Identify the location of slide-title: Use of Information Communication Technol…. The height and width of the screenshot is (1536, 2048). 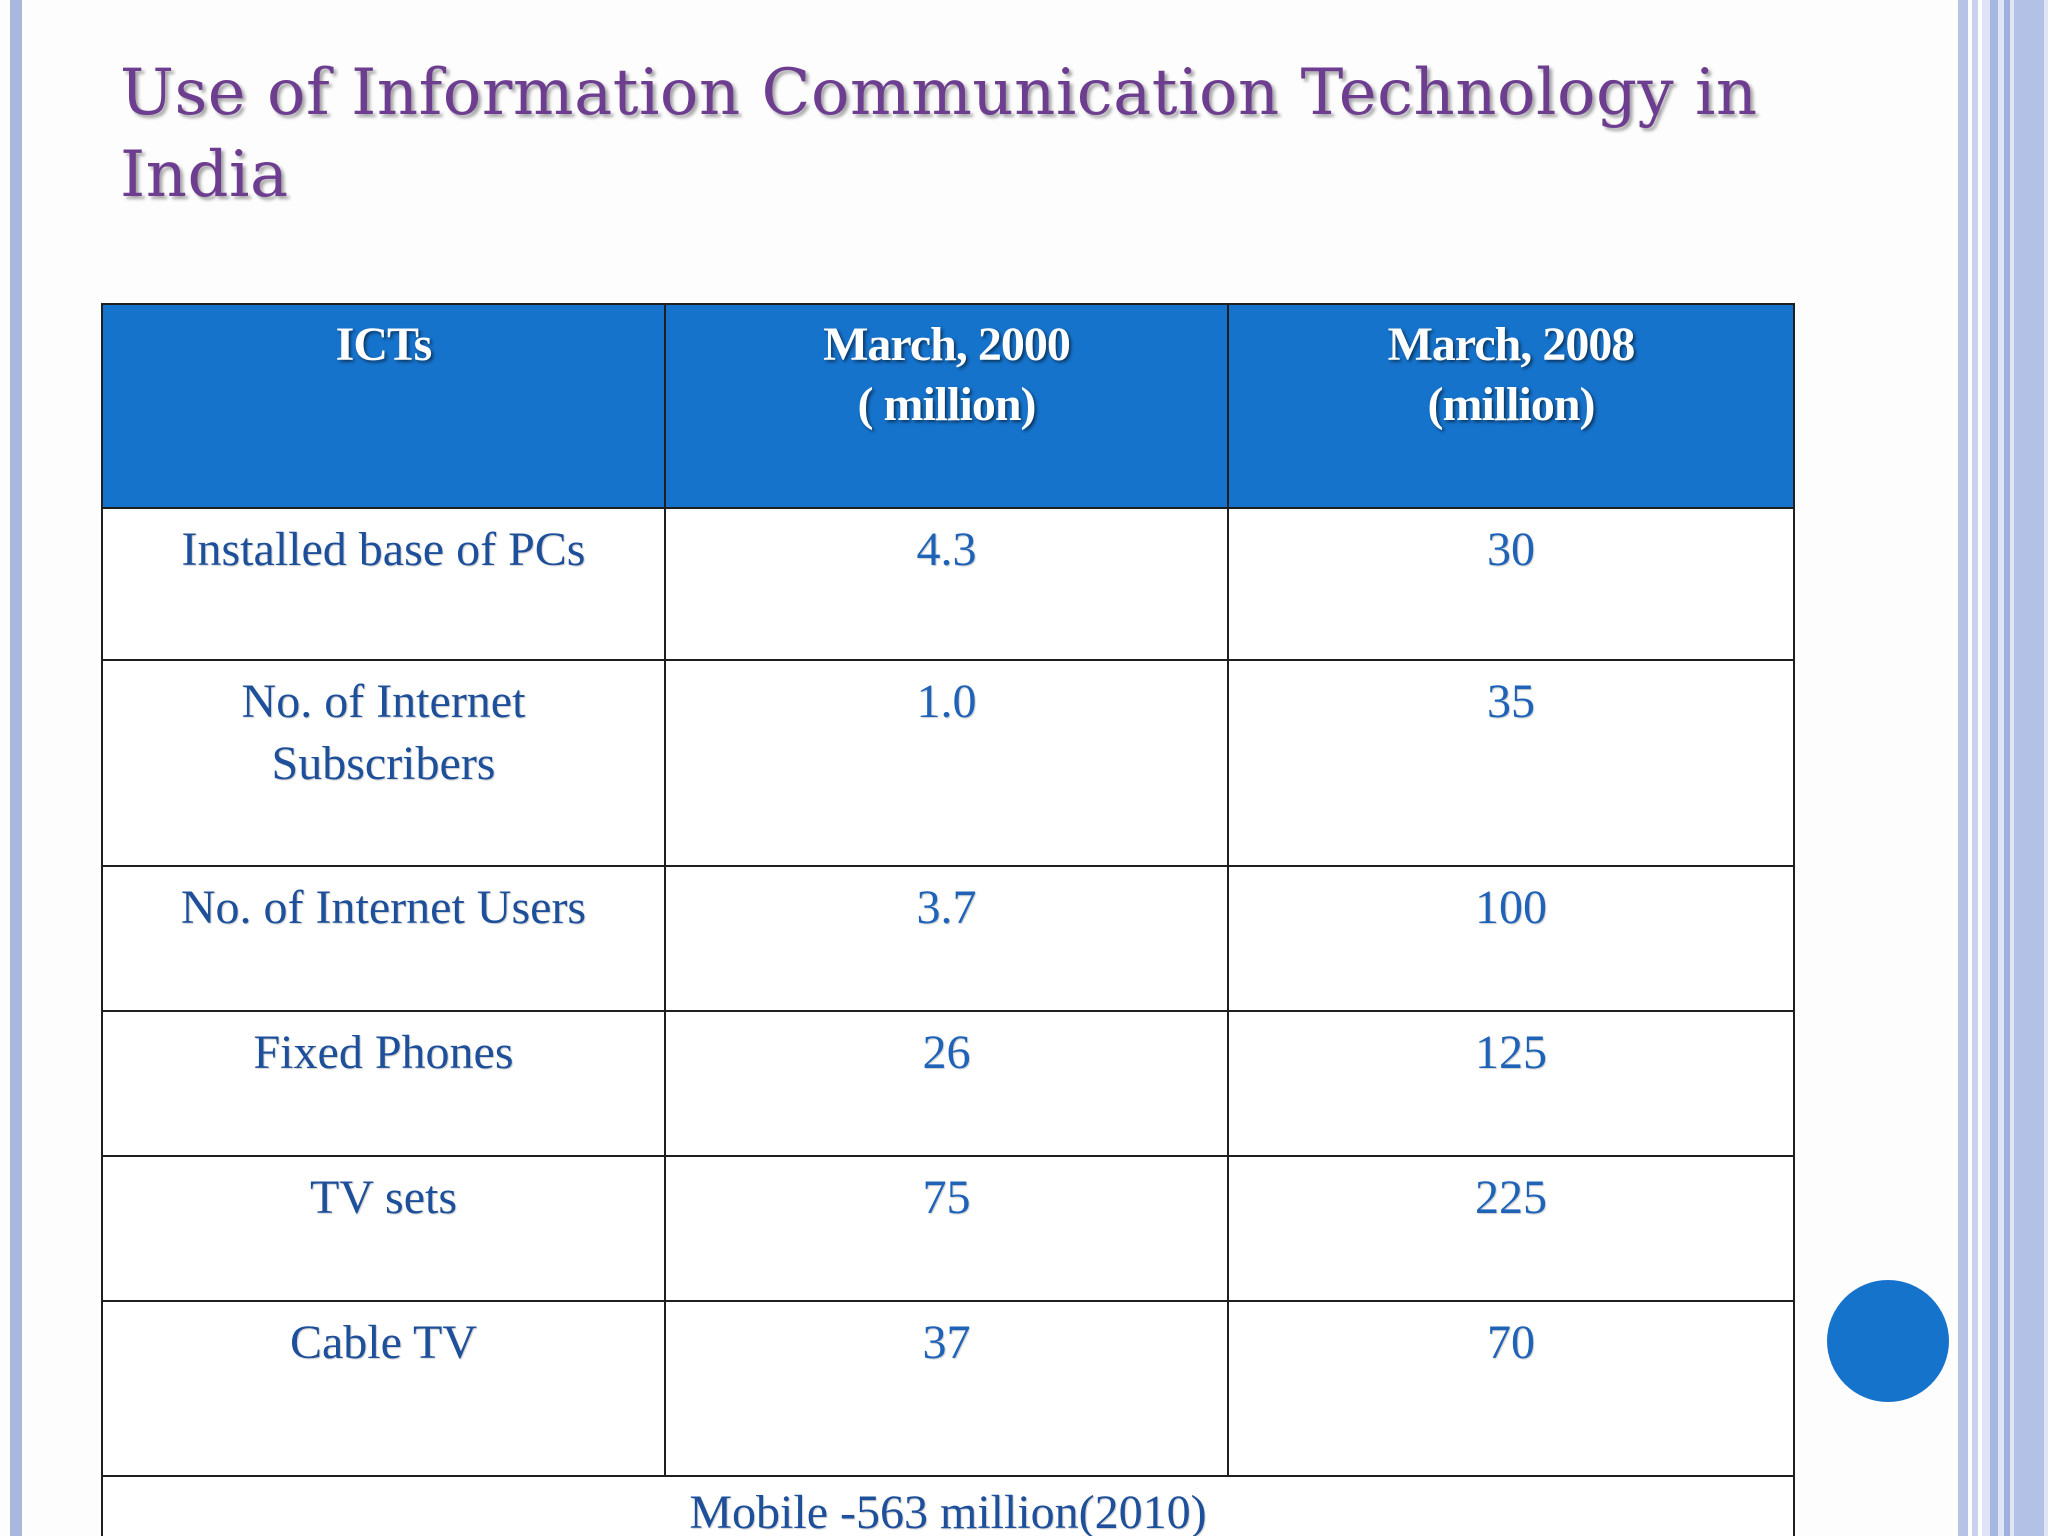
(939, 134).